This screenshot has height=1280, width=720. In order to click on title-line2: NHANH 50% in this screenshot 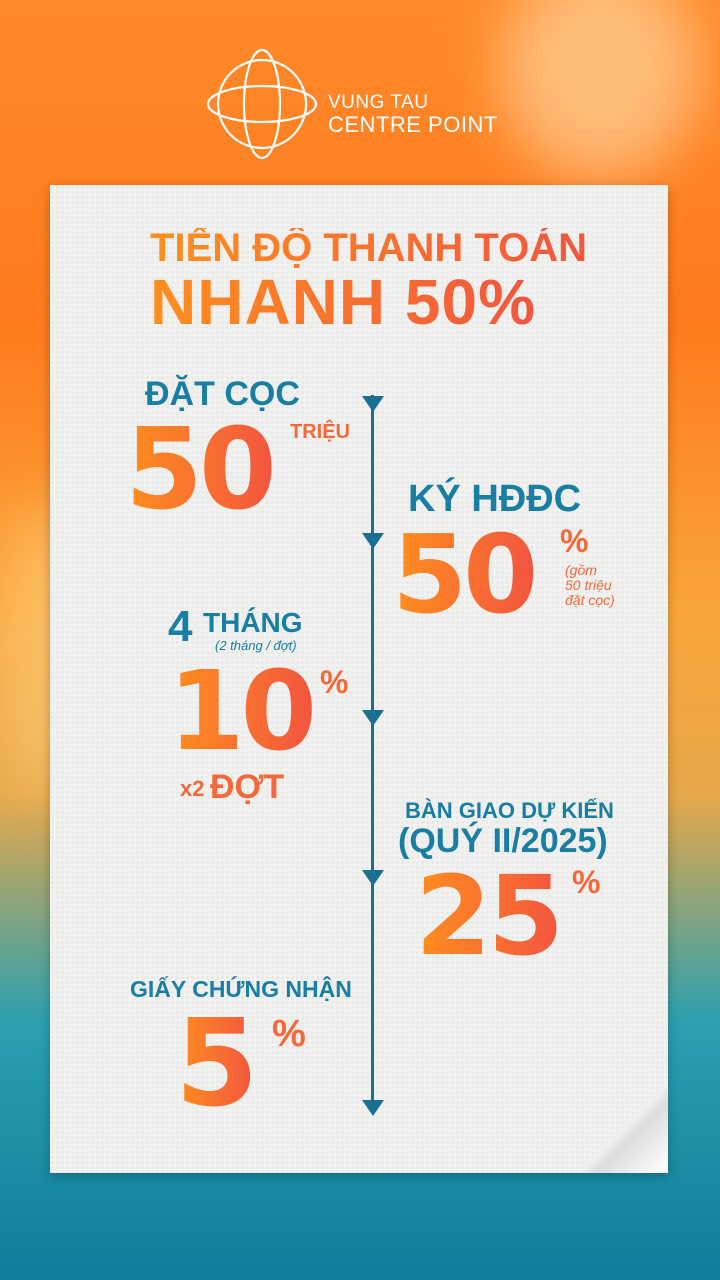, I will do `click(343, 302)`.